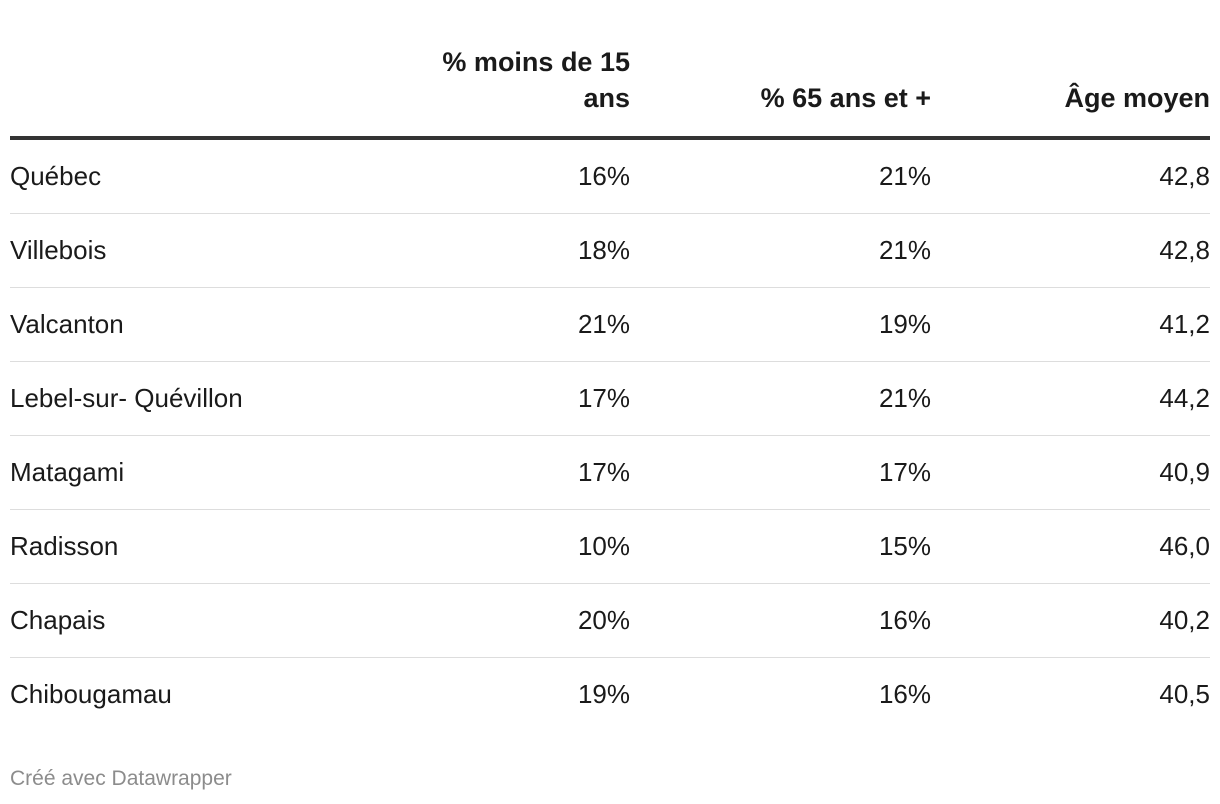 This screenshot has height=804, width=1220. I want to click on column-header-65-plus: % 65 ans et +, so click(780, 90).